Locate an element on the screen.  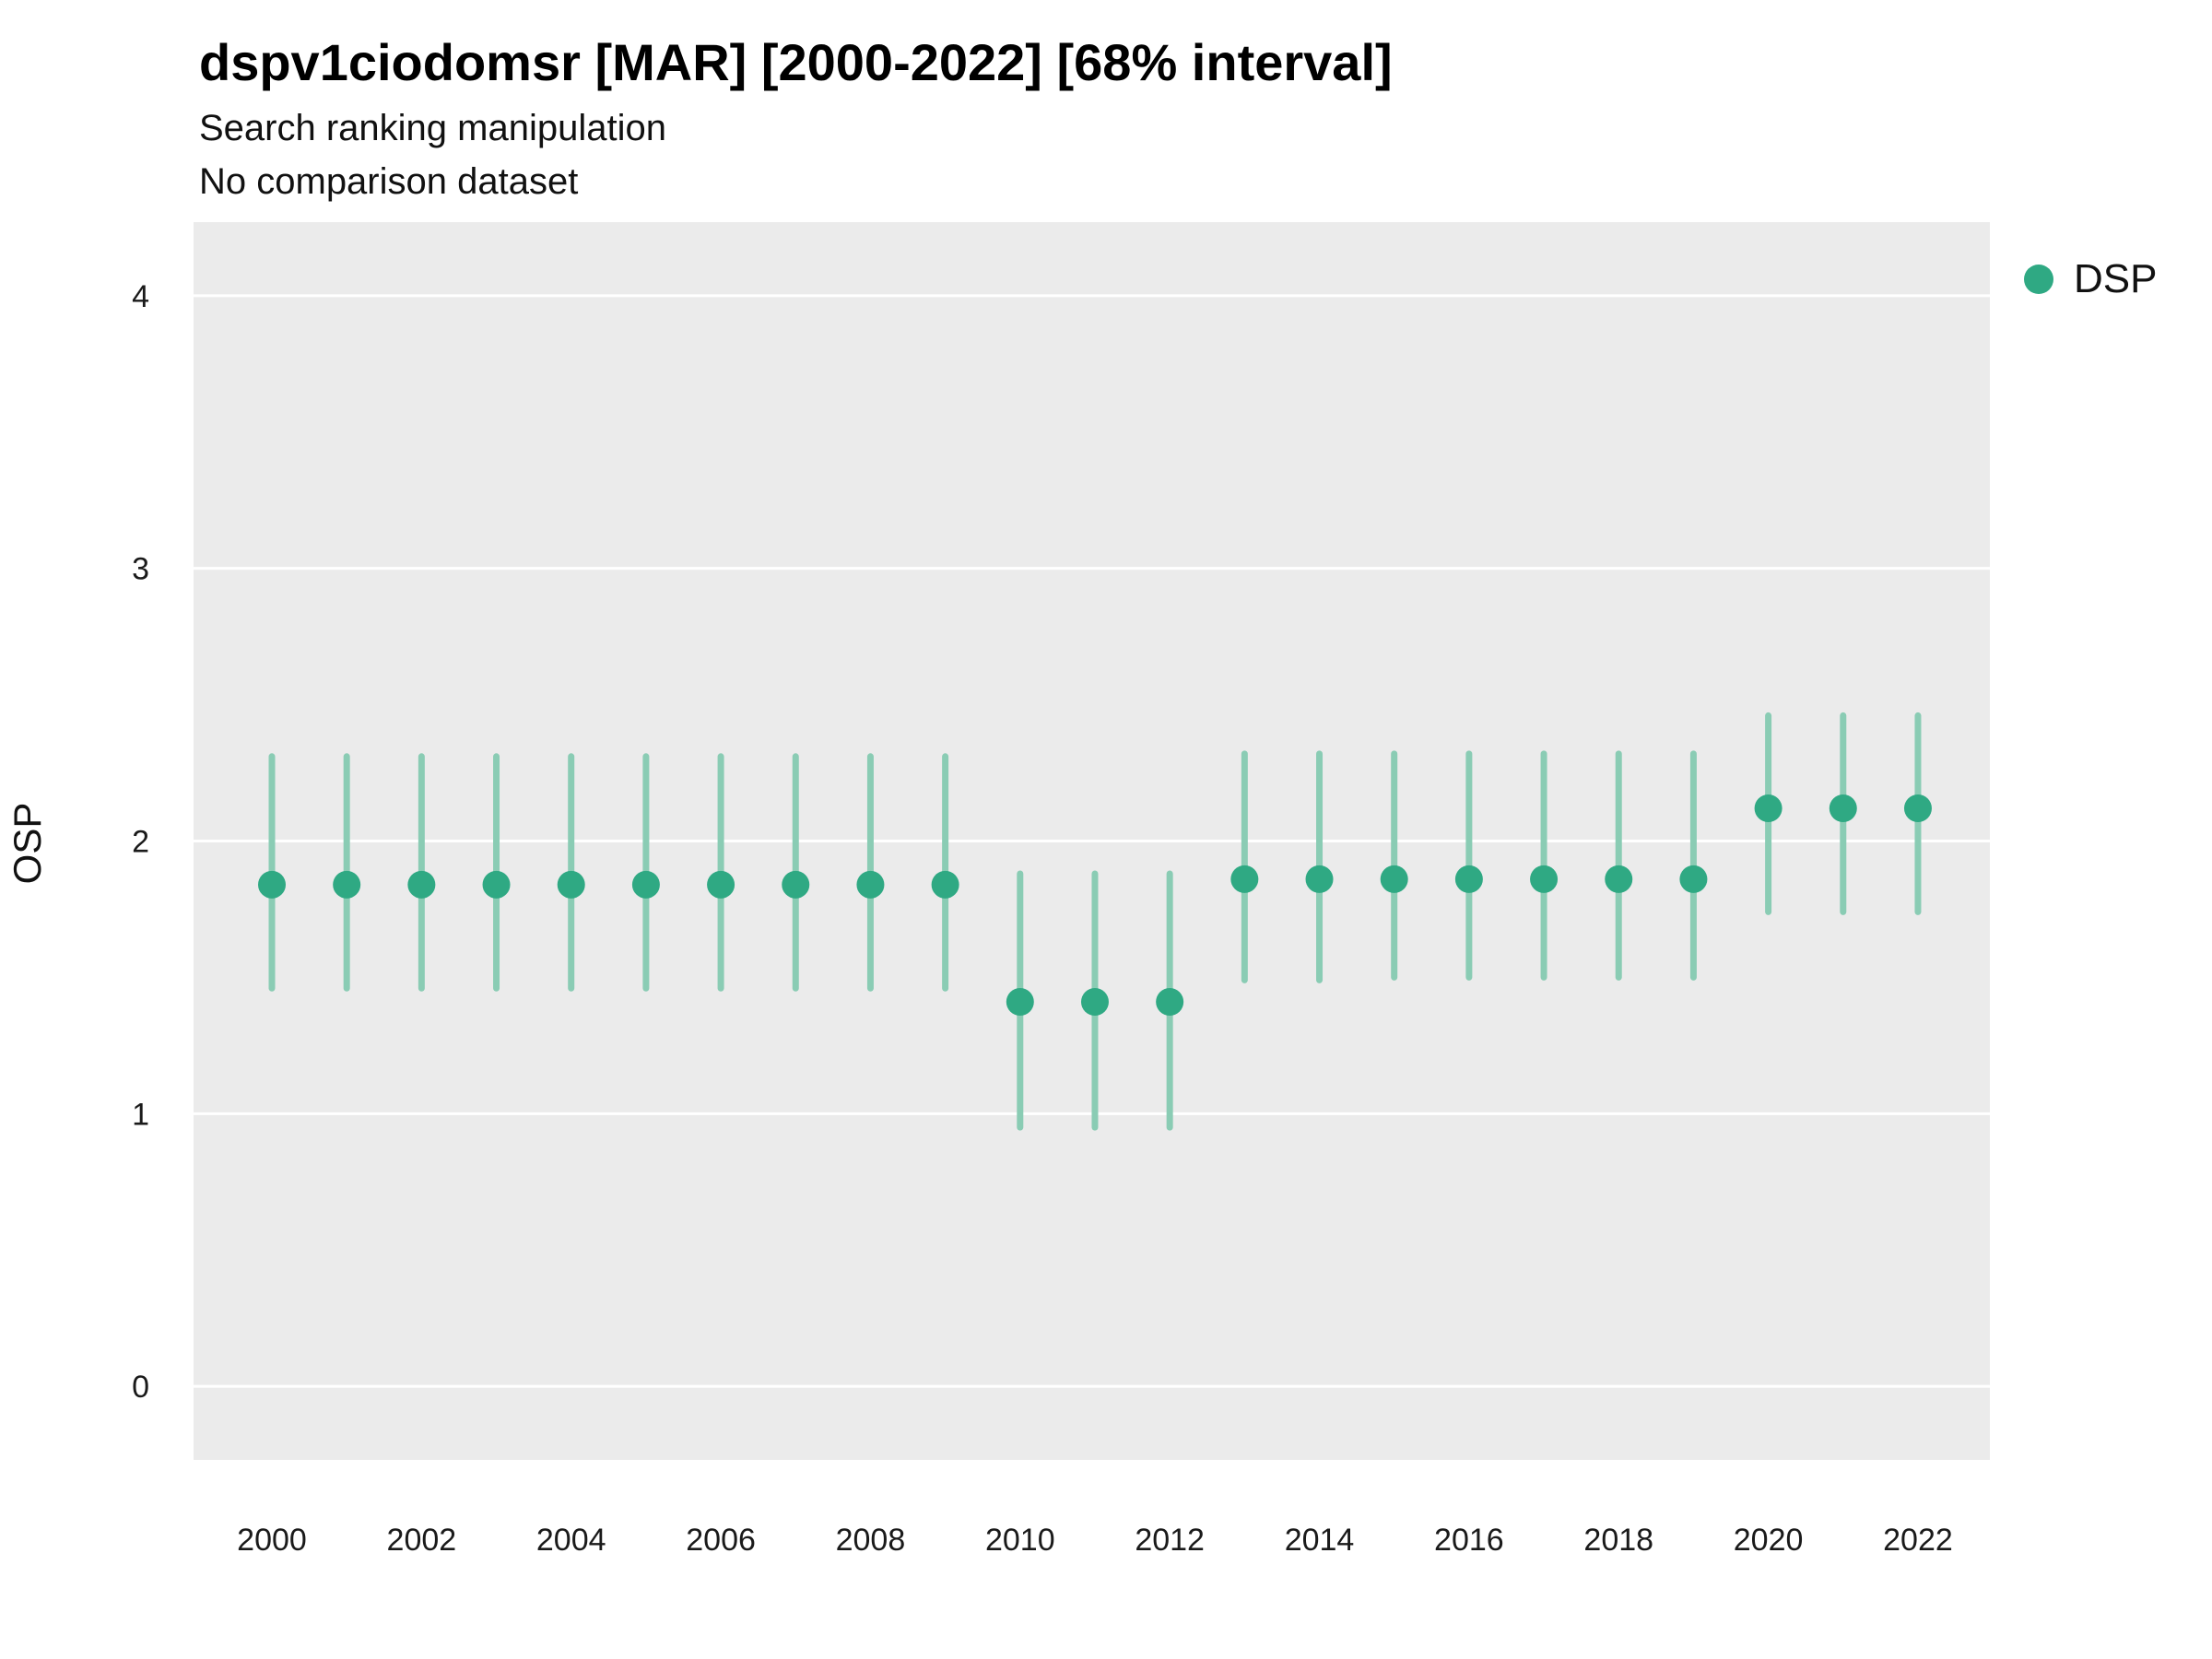
x-tick-label: 2012 is located at coordinates (1170, 1540).